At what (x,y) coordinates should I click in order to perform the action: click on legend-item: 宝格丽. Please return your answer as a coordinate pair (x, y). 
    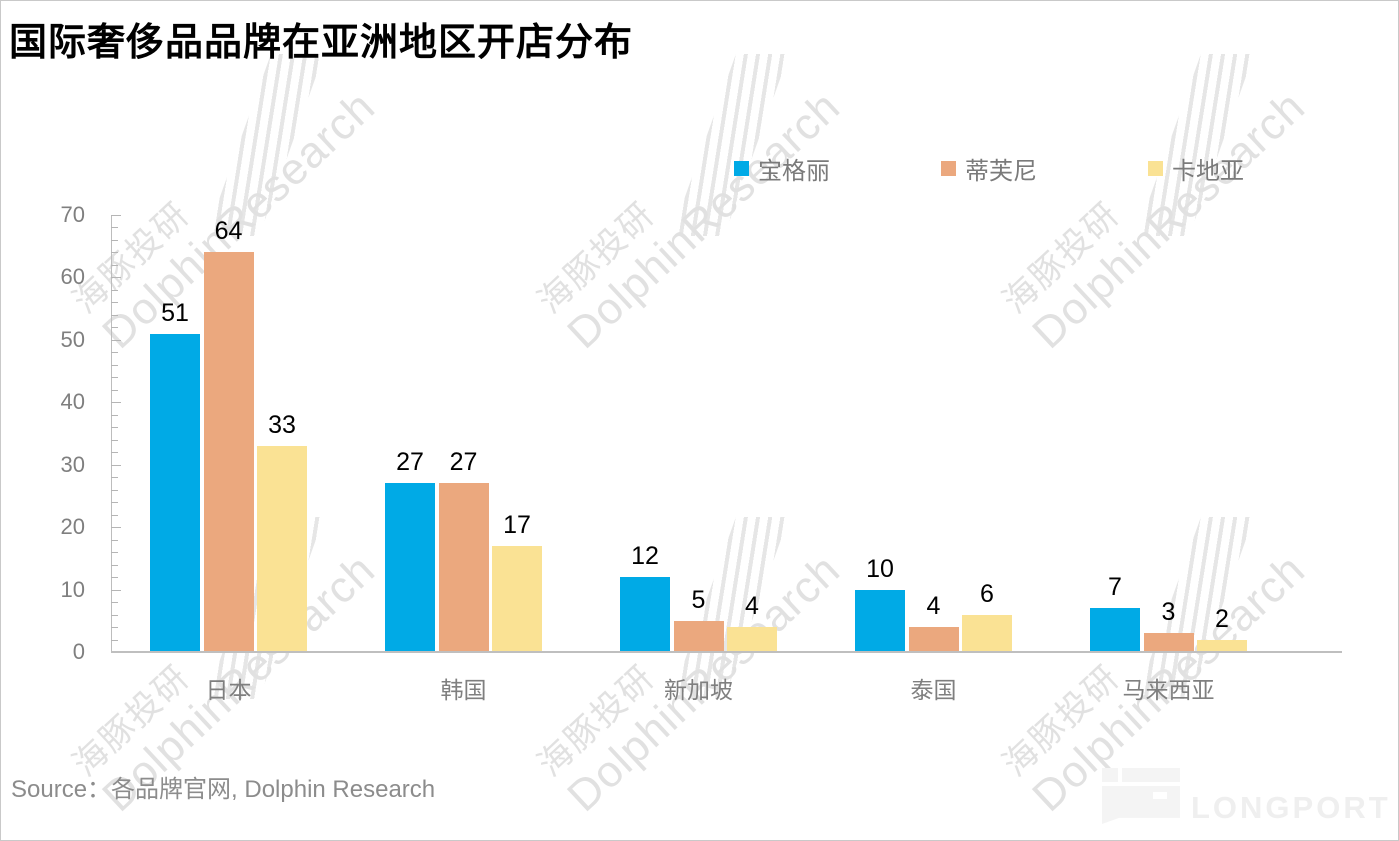
    Looking at the image, I should click on (782, 168).